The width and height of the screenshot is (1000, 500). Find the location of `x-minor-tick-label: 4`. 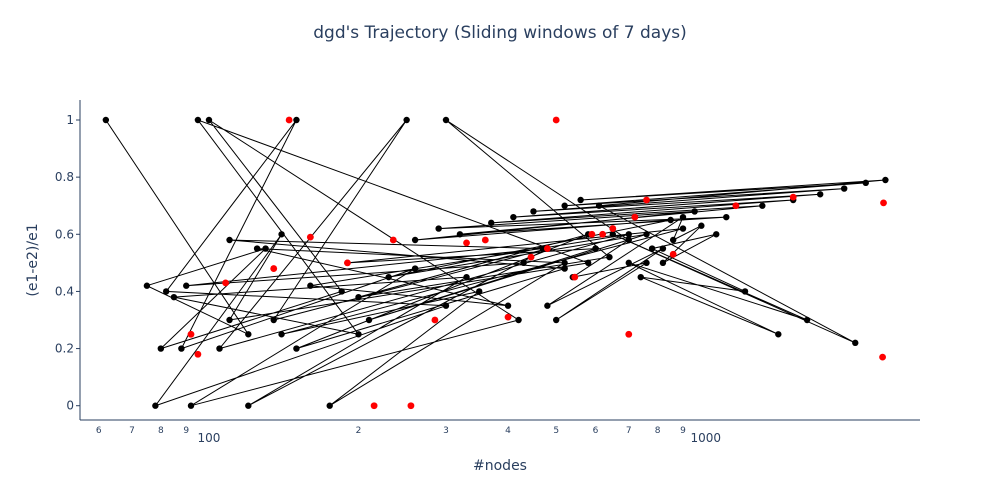

x-minor-tick-label: 4 is located at coordinates (508, 431).